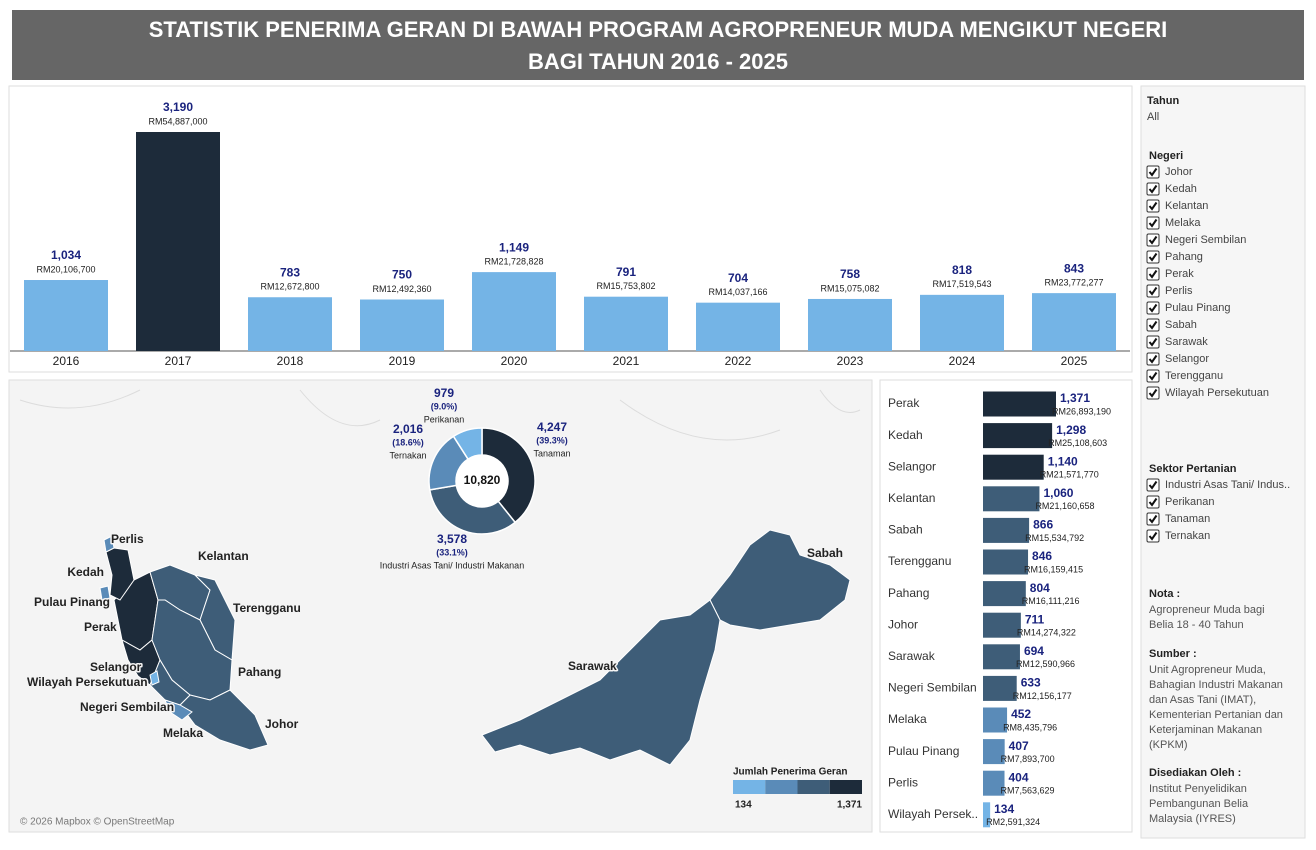 The width and height of the screenshot is (1316, 850). What do you see at coordinates (1163, 101) in the screenshot?
I see `filter-title: Tahun` at bounding box center [1163, 101].